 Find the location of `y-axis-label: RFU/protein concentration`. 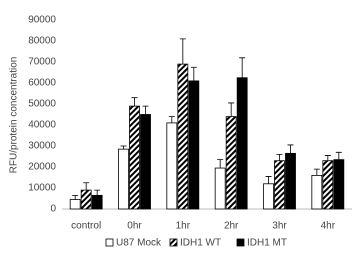

y-axis-label: RFU/protein concentration is located at coordinates (14, 115).